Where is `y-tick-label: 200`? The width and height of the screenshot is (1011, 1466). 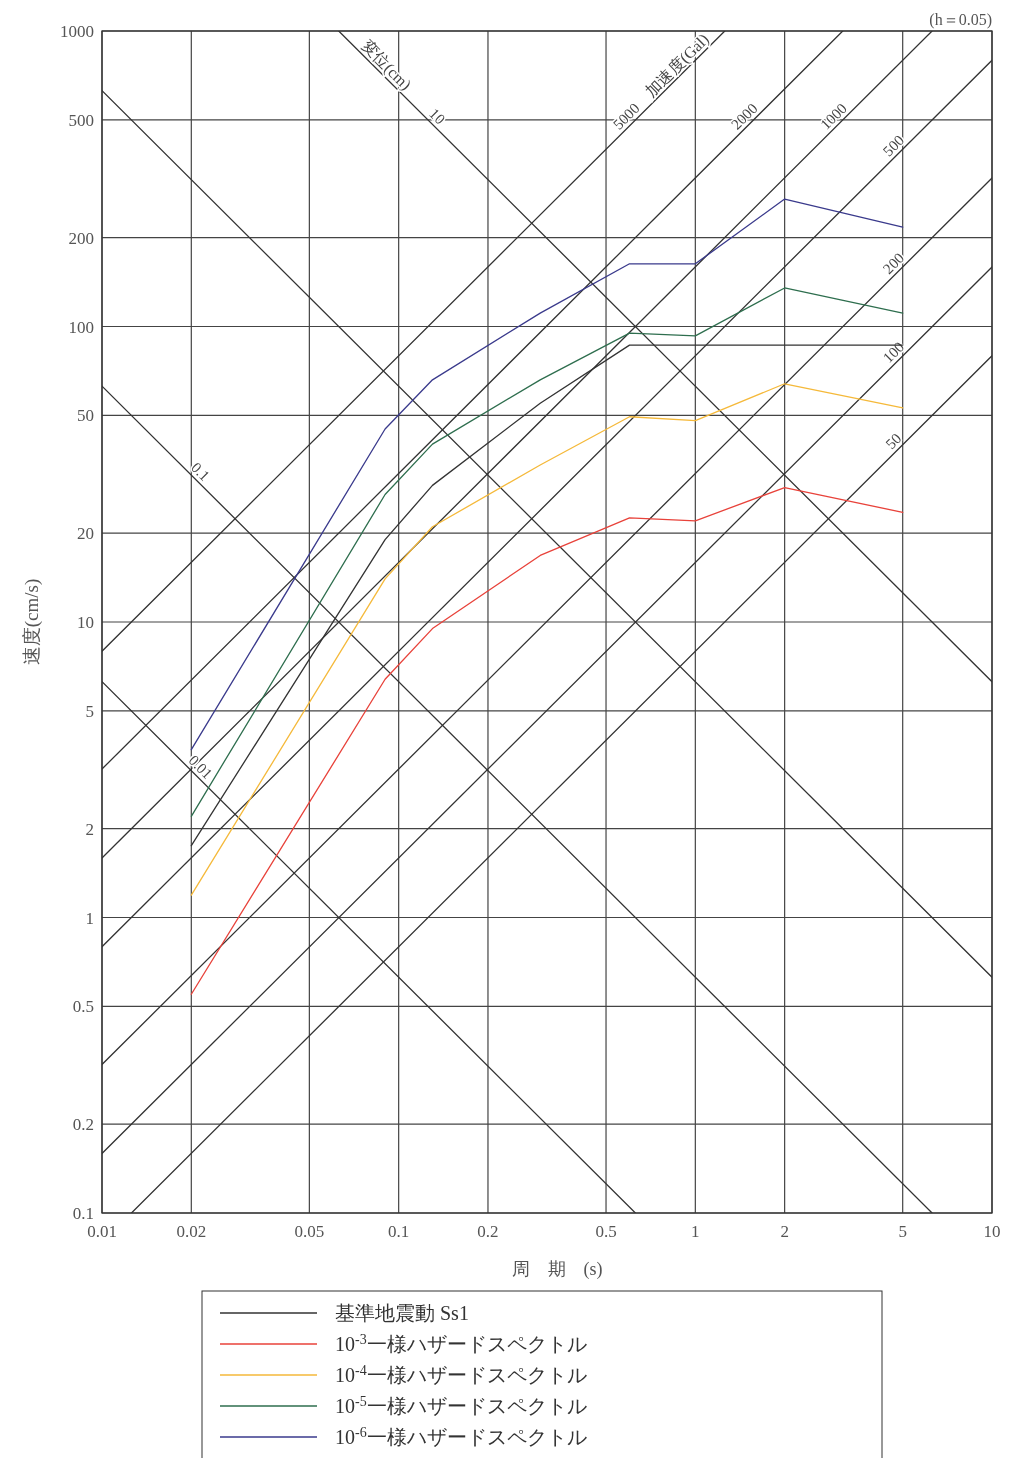
y-tick-label: 200 is located at coordinates (81, 238).